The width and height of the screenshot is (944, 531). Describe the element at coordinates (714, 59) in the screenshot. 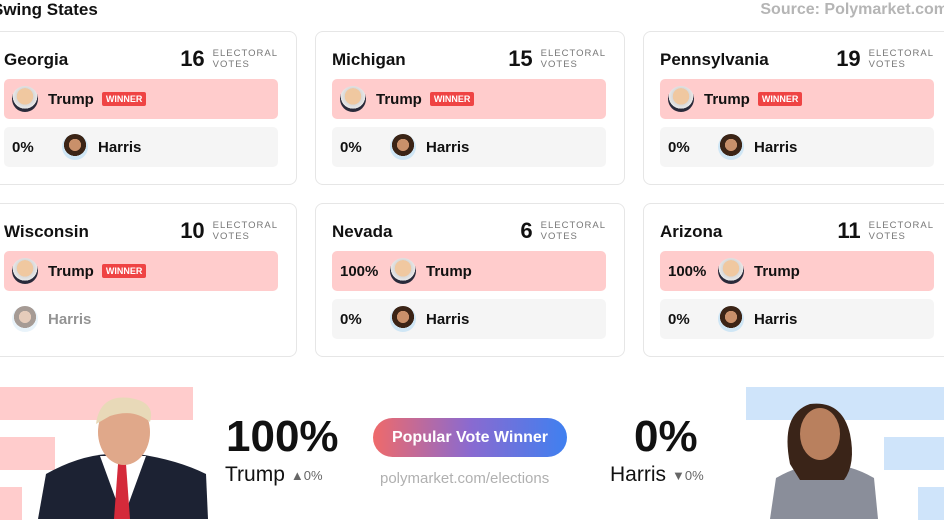

I see `state-name: Pennsylvania` at that location.